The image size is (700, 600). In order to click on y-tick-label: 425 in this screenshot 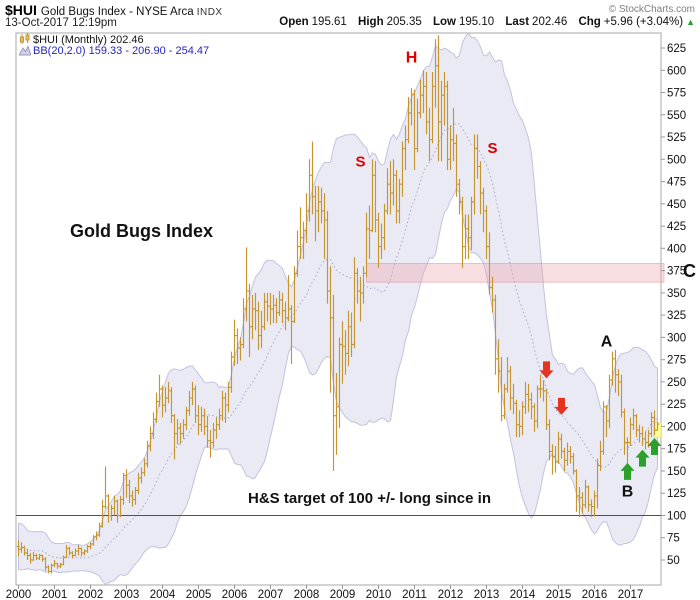, I will do `click(676, 227)`.